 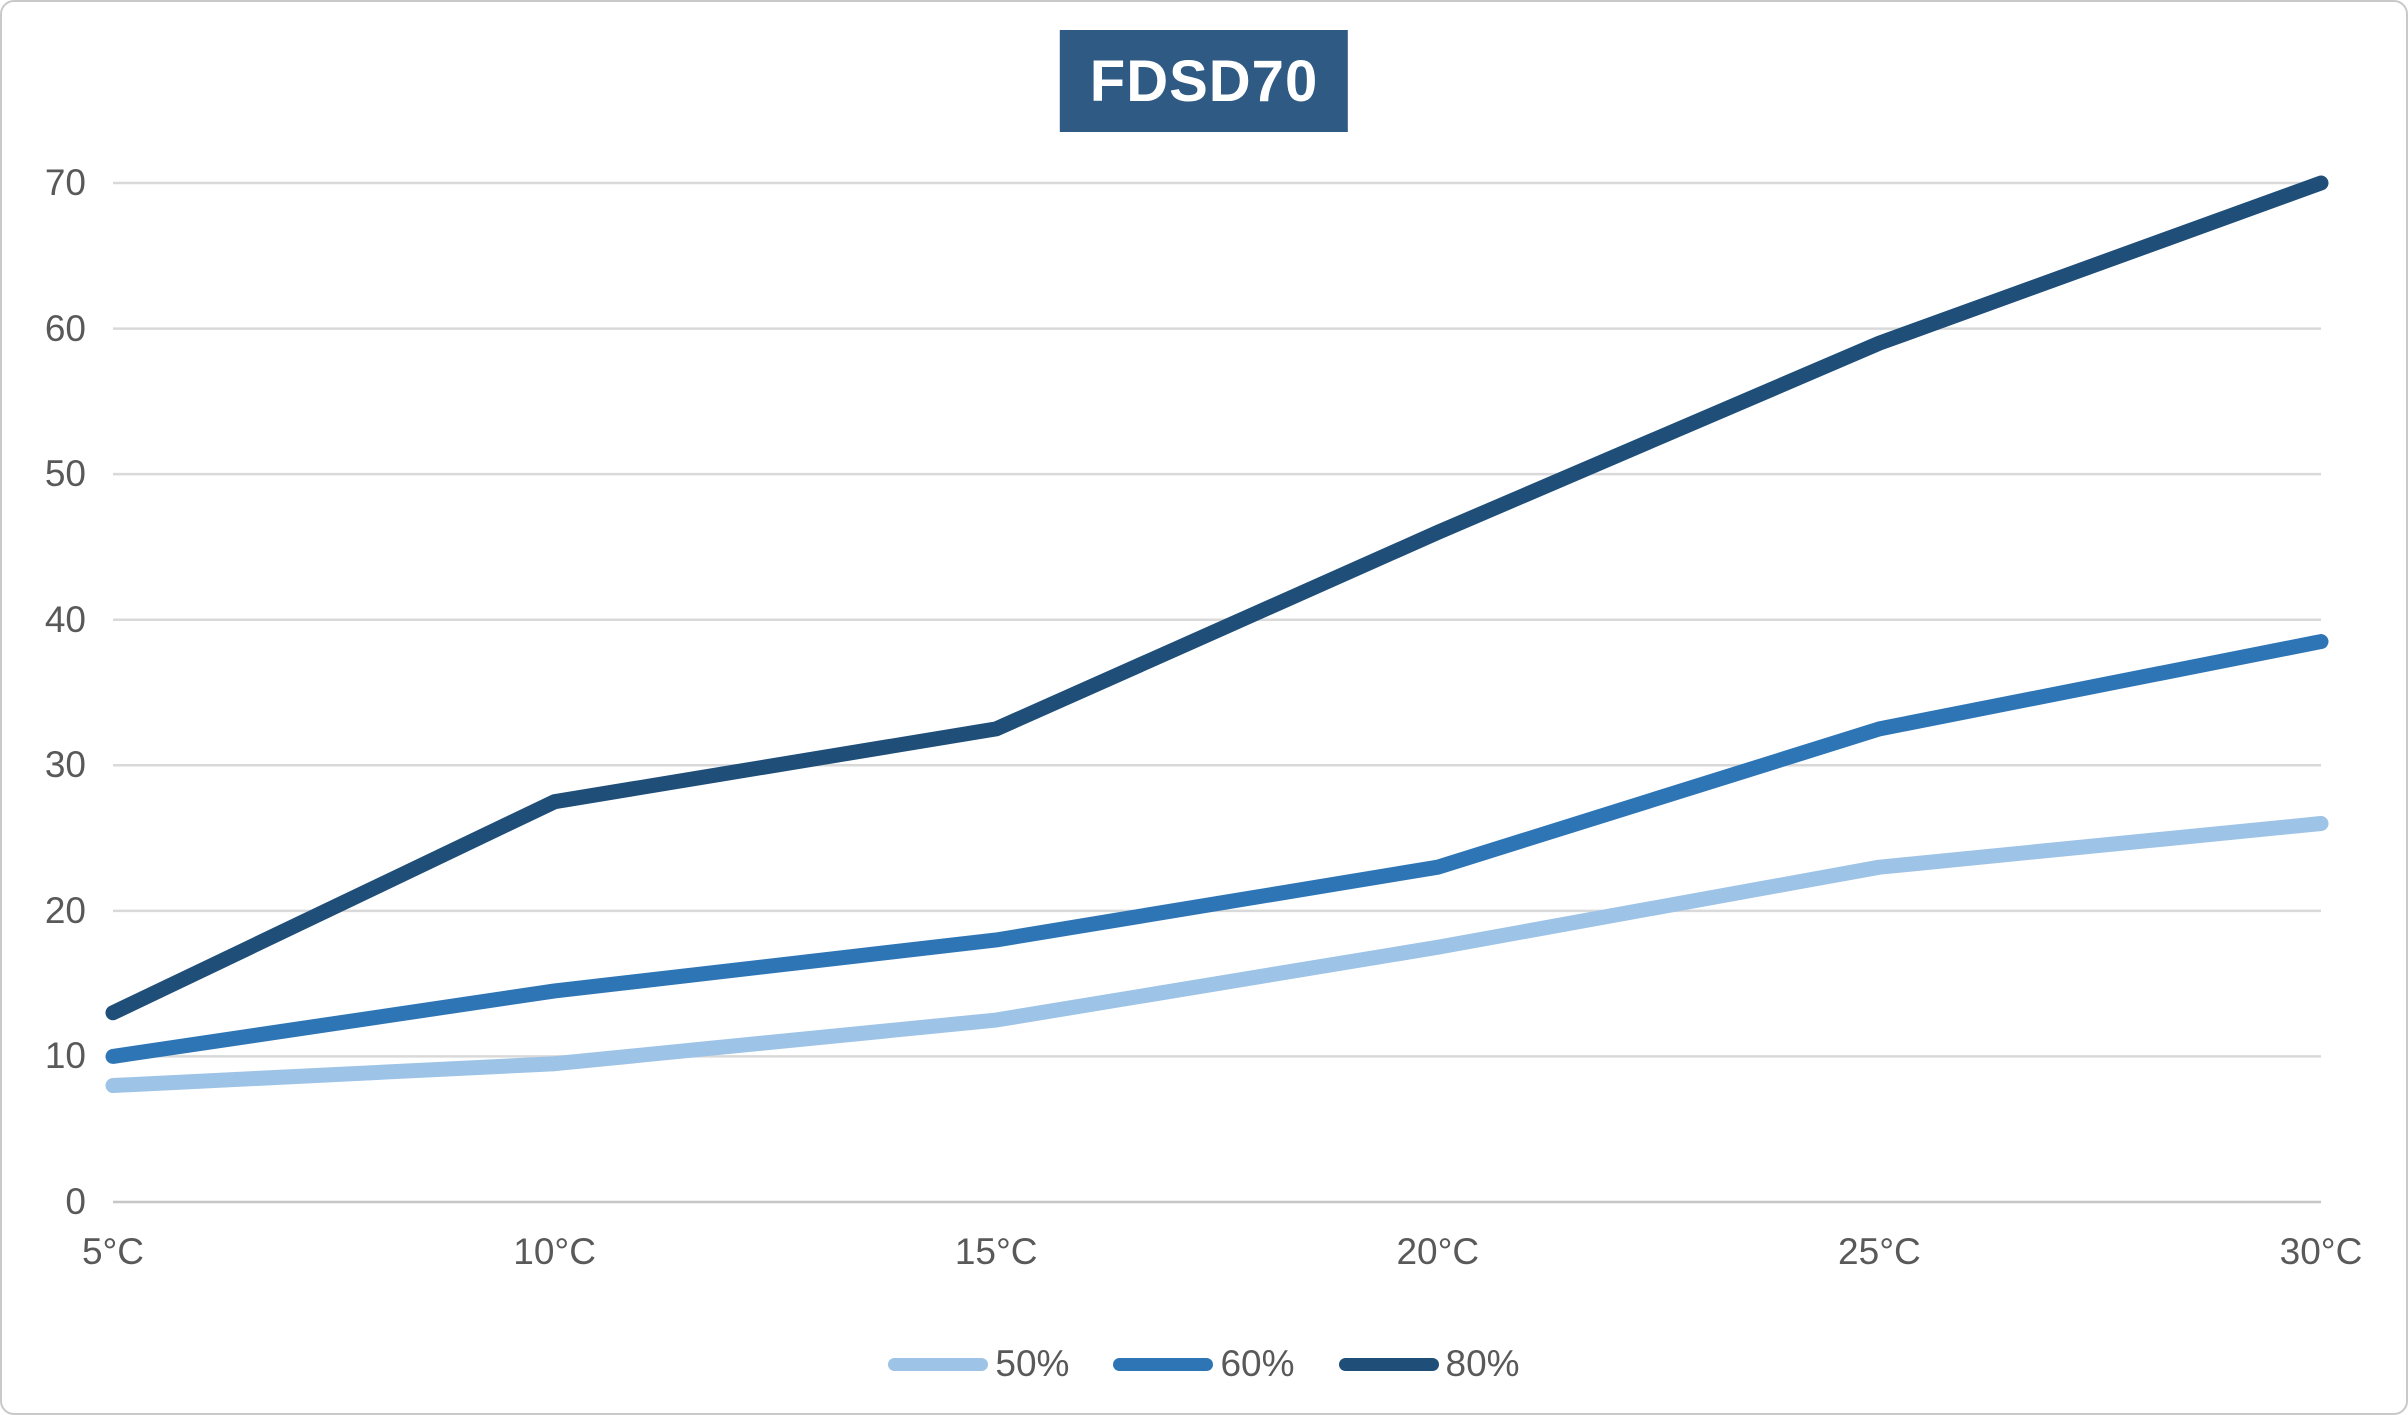 I want to click on chart-legend: 50% 60% 80%, so click(x=1204, y=1364).